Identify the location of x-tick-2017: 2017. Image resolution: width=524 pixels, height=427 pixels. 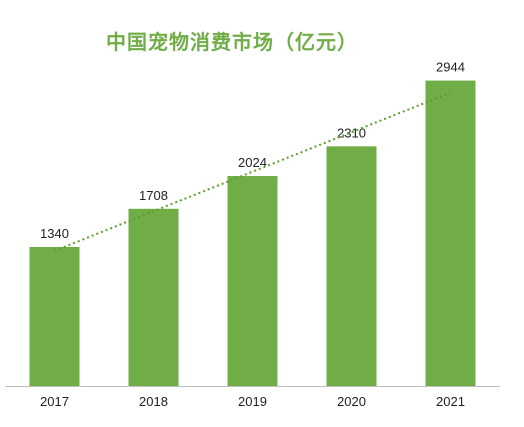
(54, 401).